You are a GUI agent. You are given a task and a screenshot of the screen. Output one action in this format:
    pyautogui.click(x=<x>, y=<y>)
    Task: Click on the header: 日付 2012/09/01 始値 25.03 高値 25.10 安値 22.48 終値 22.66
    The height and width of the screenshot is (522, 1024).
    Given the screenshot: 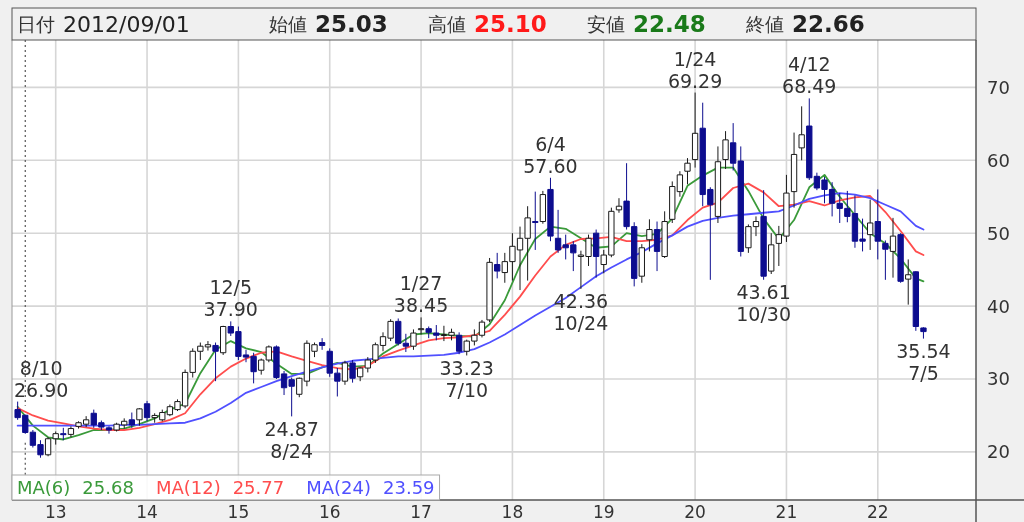 What is the action you would take?
    pyautogui.click(x=494, y=24)
    